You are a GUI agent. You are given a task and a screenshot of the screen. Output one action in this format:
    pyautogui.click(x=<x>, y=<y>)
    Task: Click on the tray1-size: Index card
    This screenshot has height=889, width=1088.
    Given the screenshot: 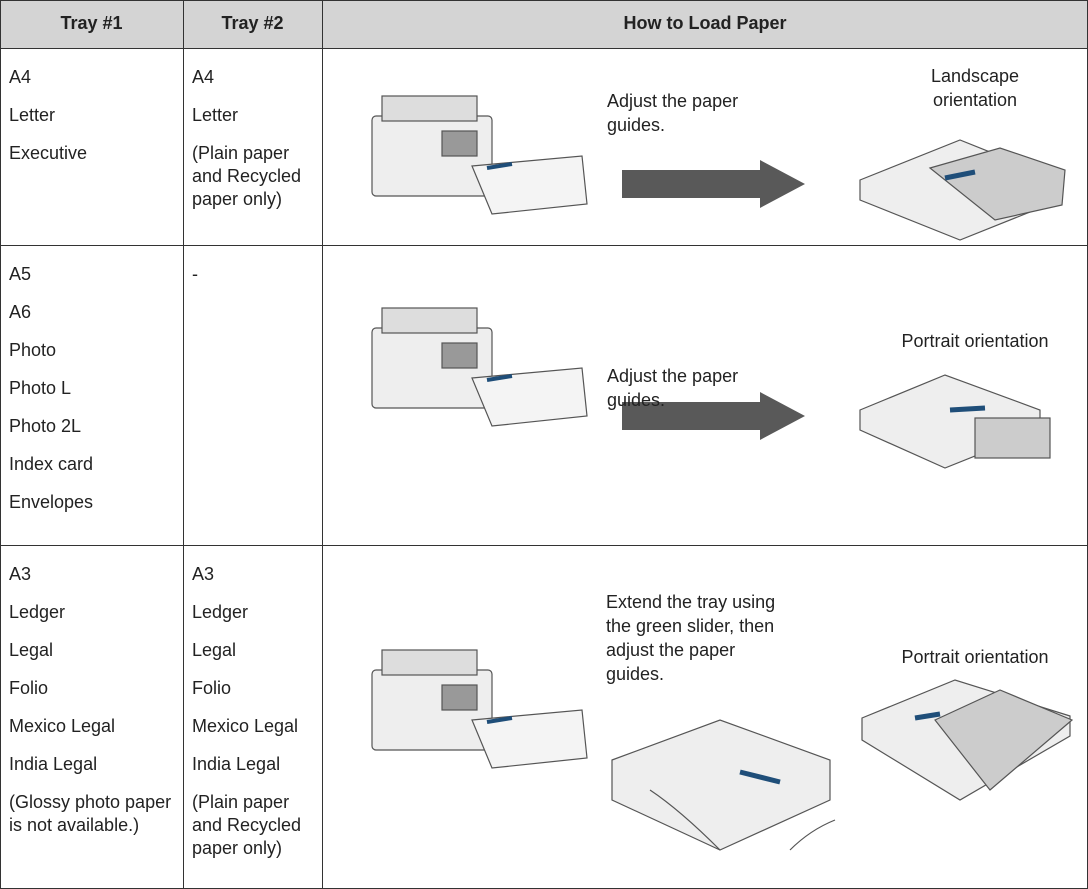 What is the action you would take?
    pyautogui.click(x=51, y=464)
    